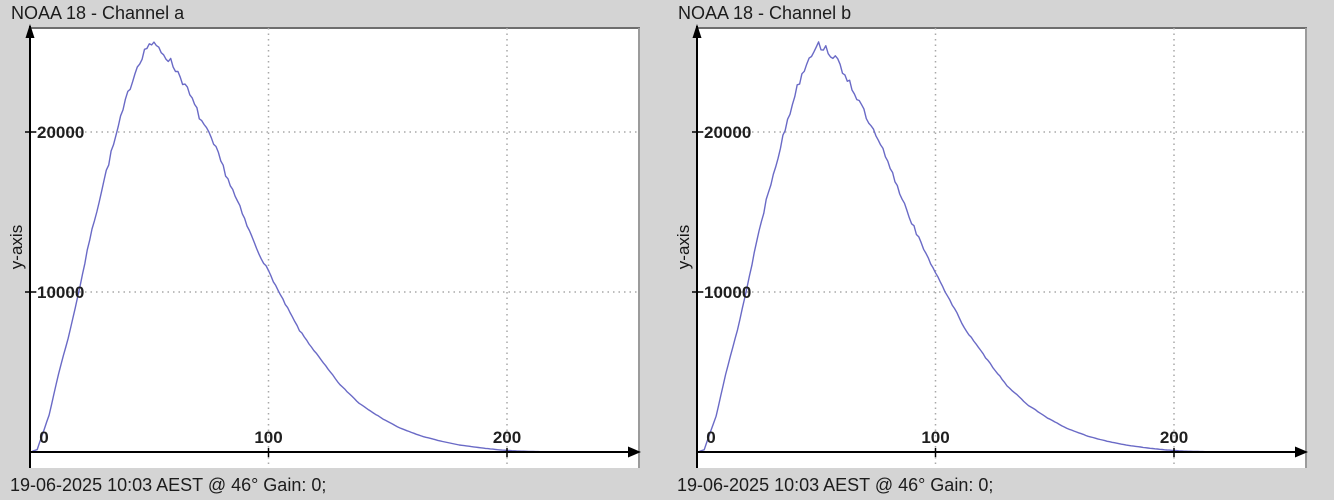 Image resolution: width=1334 pixels, height=500 pixels. Describe the element at coordinates (98, 13) in the screenshot. I see `chart-title: NOAA 18 - Channel a` at that location.